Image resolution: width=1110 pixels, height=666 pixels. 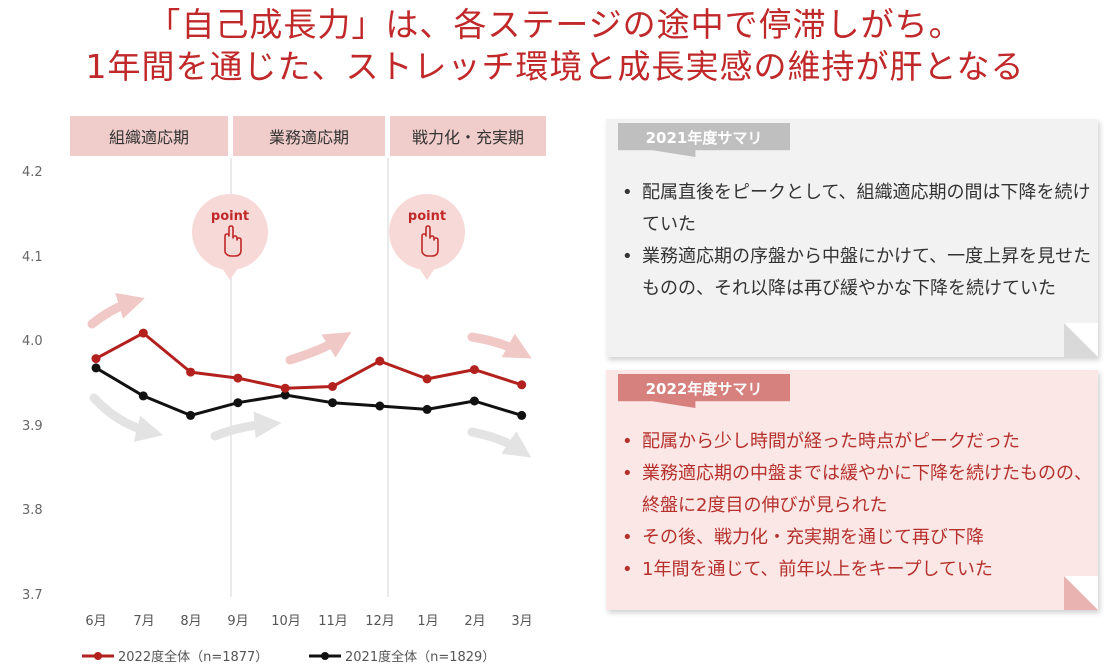 I want to click on legend-line-2022, so click(x=98, y=655).